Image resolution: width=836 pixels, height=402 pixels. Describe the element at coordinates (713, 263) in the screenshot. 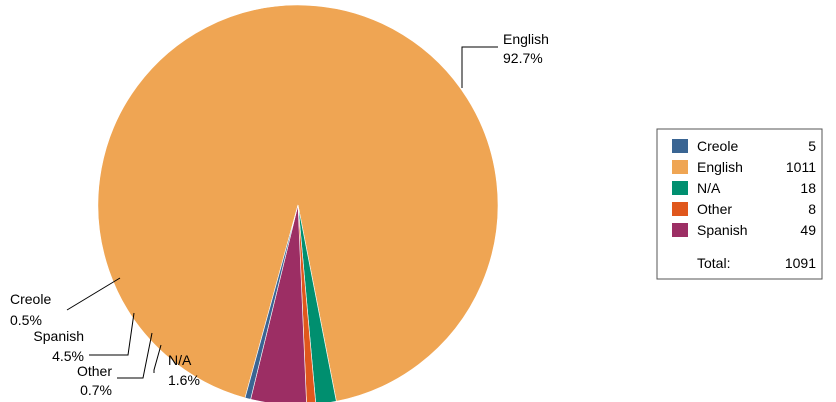

I see `legend-total-label: Total:` at that location.